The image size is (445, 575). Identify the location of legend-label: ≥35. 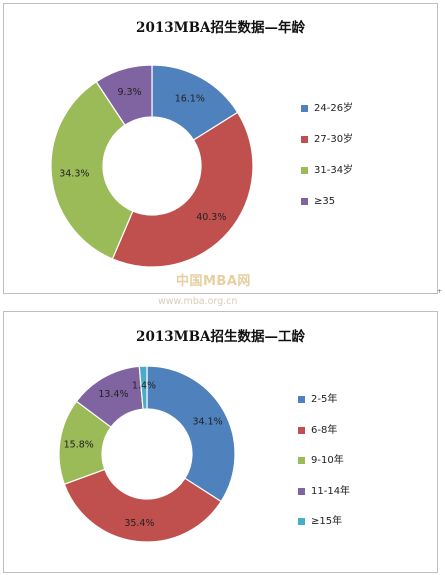
(325, 201).